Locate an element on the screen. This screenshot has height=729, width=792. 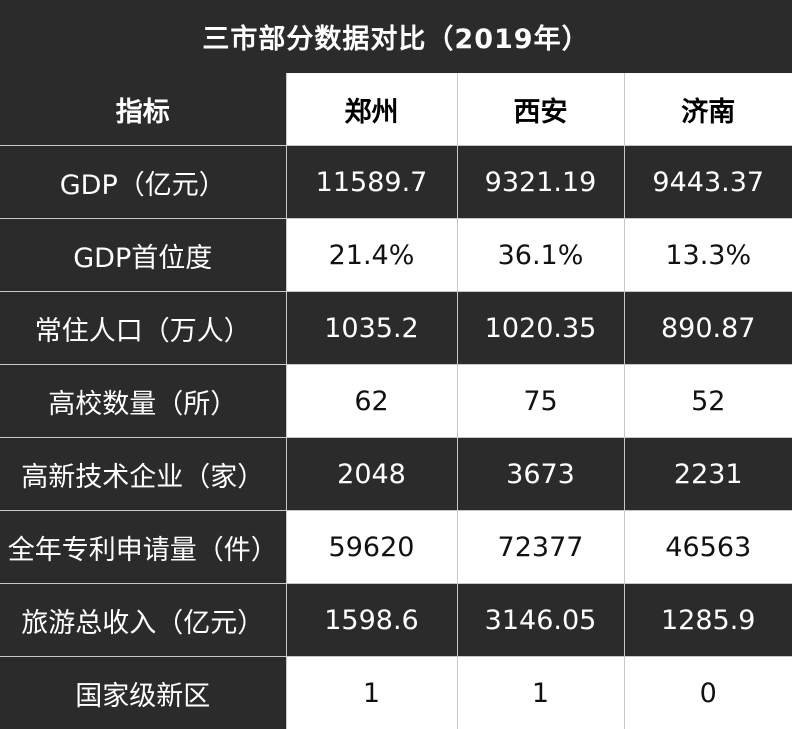
cell-value: 46563 is located at coordinates (708, 547).